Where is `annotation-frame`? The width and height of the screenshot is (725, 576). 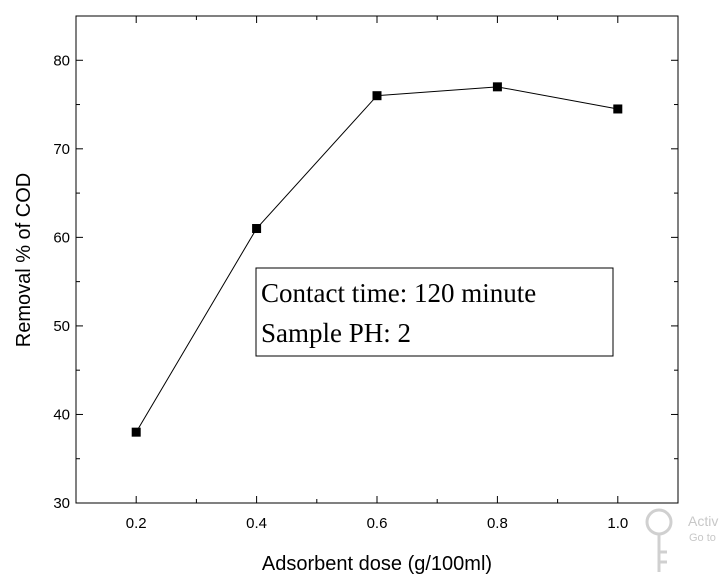
annotation-frame is located at coordinates (434, 312).